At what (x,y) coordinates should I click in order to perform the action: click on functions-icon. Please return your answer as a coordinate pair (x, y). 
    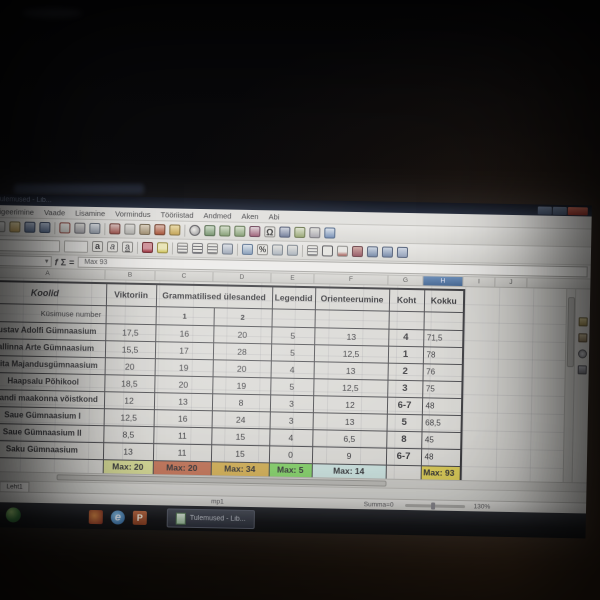
    Looking at the image, I should click on (582, 370).